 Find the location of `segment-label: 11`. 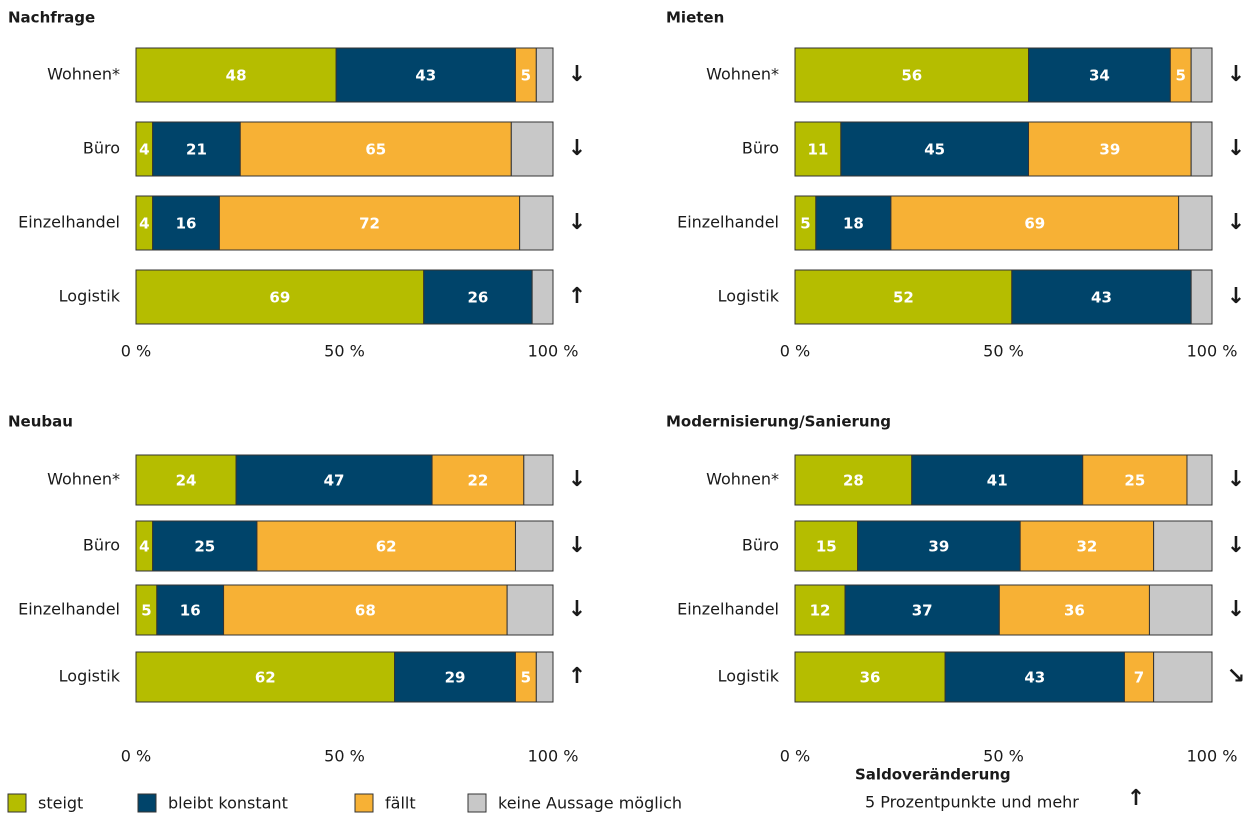

segment-label: 11 is located at coordinates (817, 150).